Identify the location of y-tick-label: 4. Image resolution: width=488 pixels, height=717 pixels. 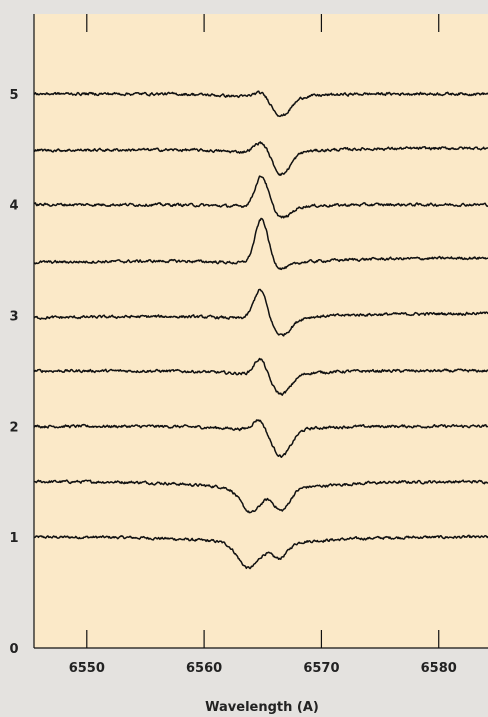
(13, 206).